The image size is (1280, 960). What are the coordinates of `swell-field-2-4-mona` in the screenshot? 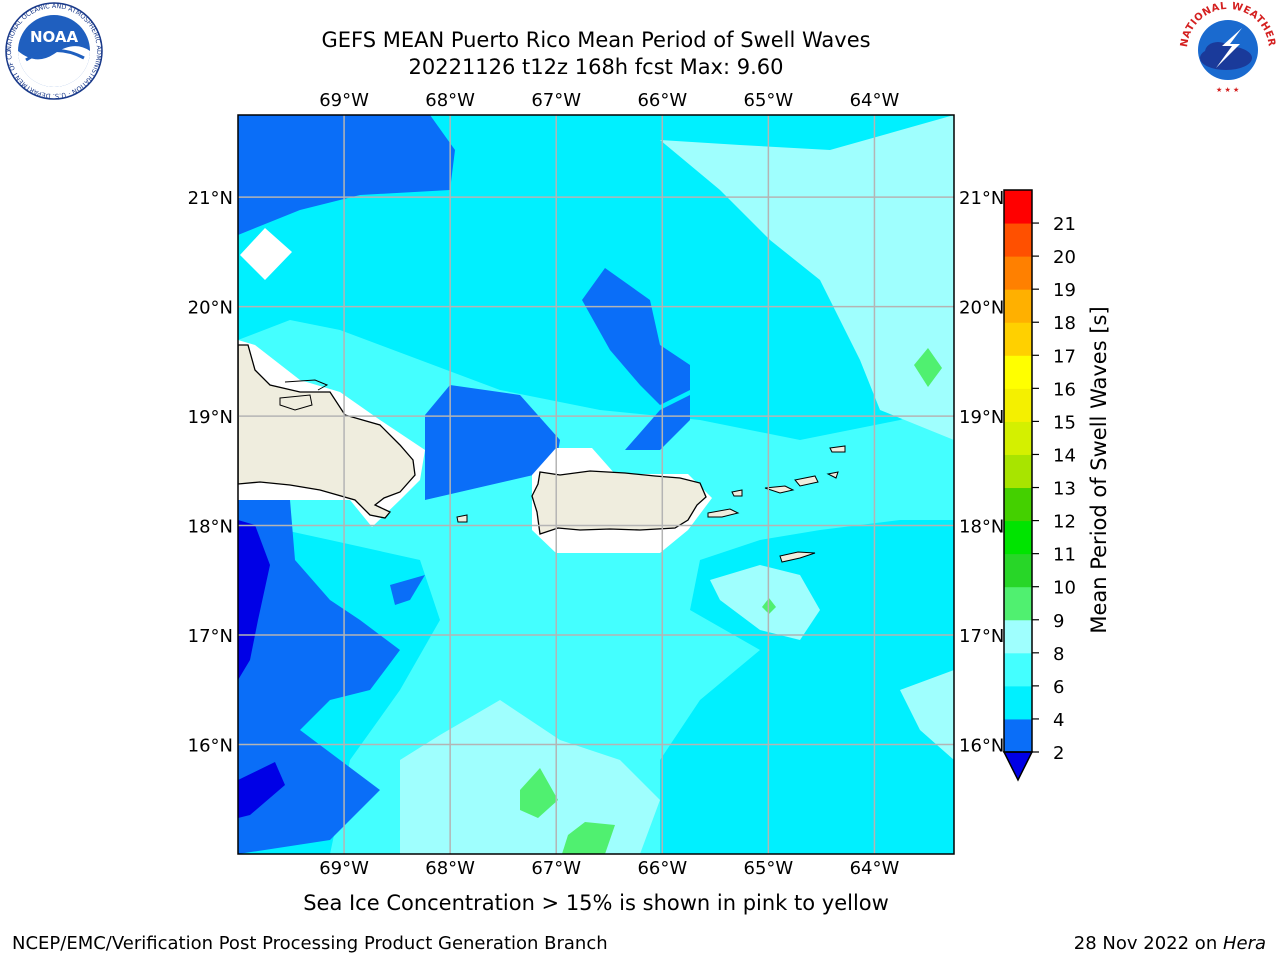 It's located at (657, 422).